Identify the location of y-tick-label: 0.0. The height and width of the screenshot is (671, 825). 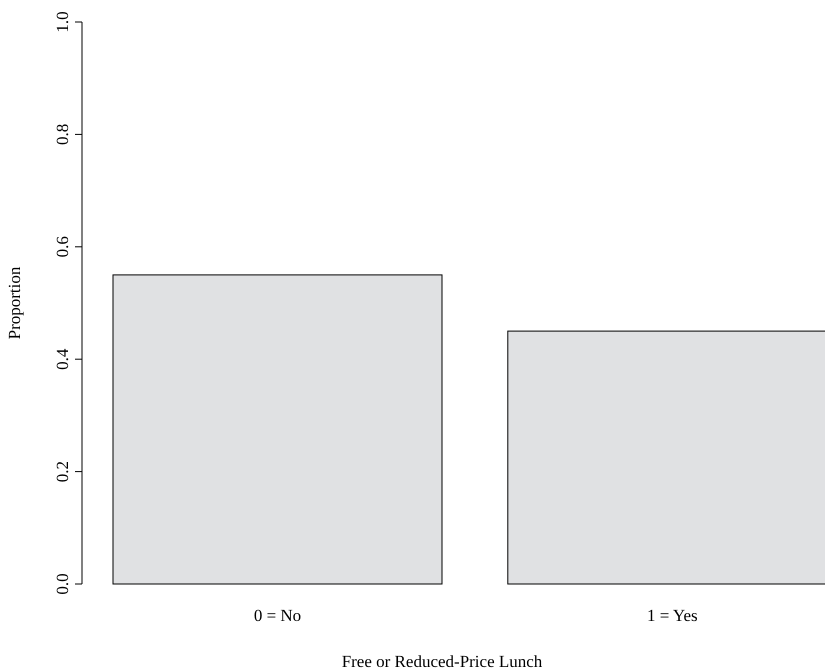
(62, 584).